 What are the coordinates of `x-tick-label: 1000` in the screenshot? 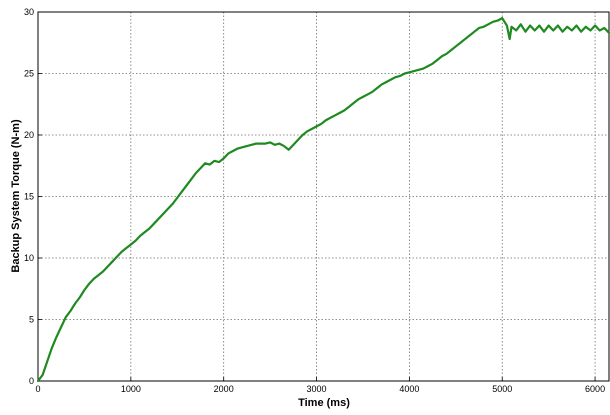 It's located at (131, 389).